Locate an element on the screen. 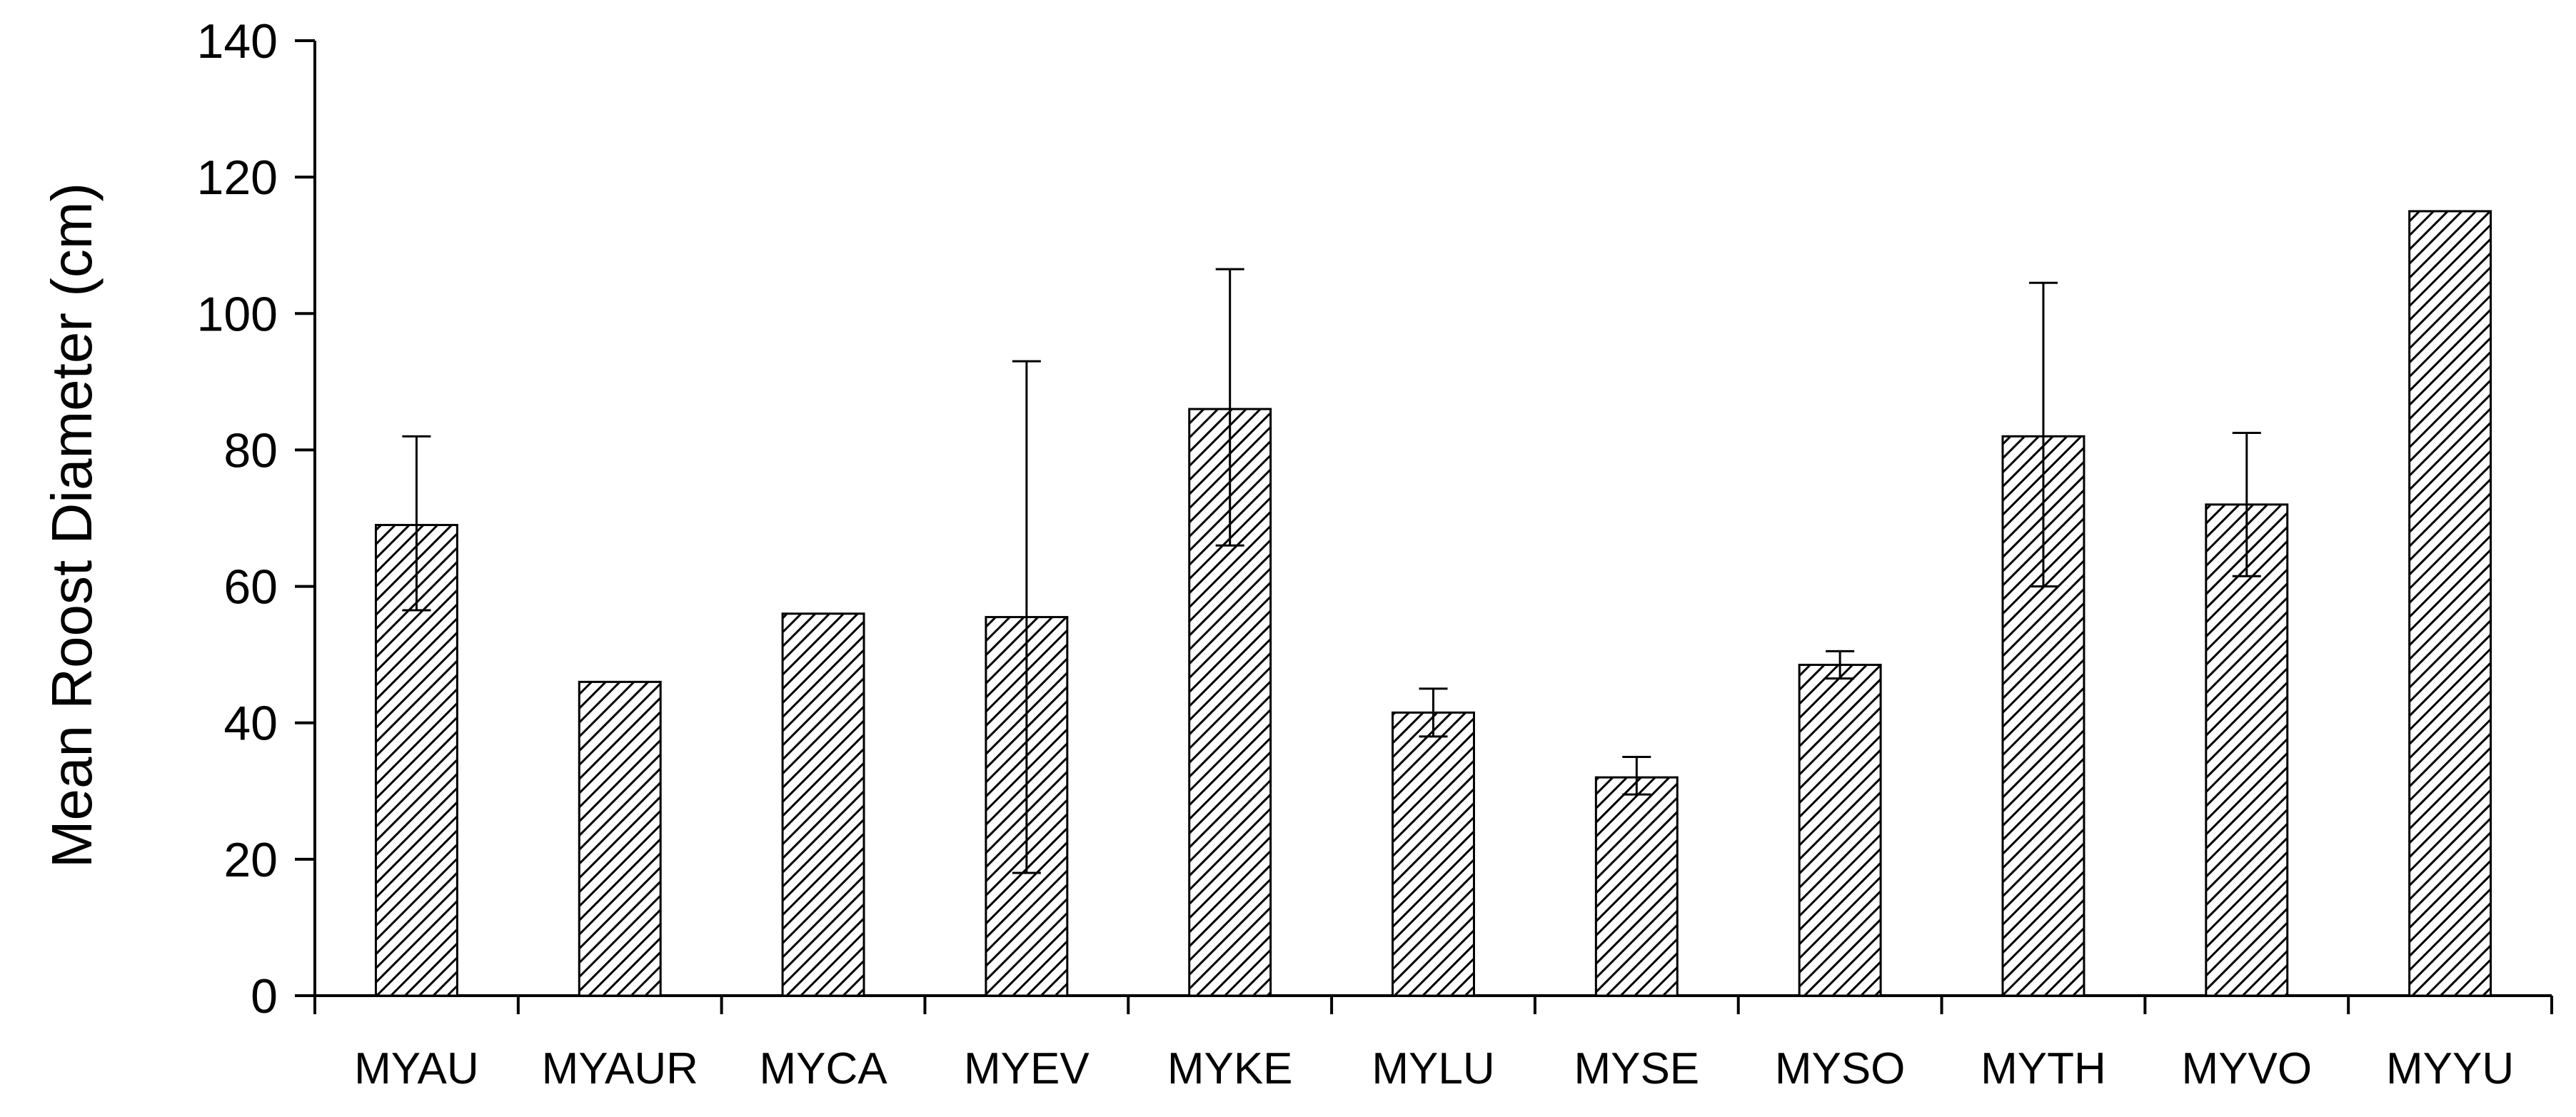 This screenshot has height=1117, width=2576. bar-myse is located at coordinates (1636, 887).